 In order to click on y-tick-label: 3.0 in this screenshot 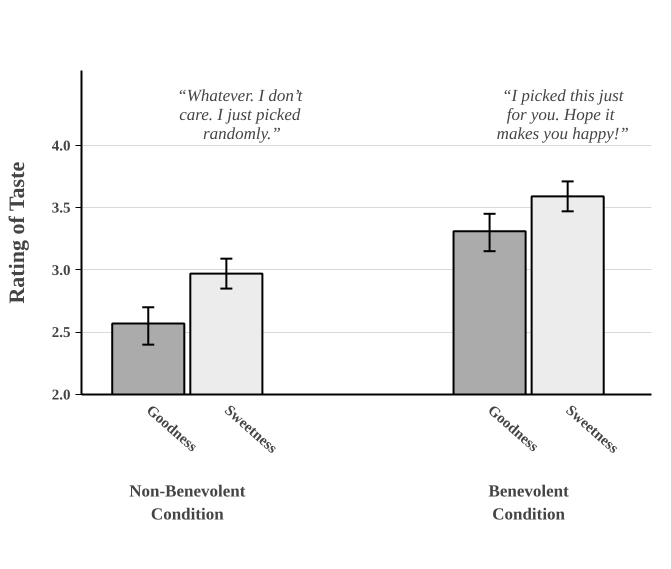, I will do `click(61, 270)`.